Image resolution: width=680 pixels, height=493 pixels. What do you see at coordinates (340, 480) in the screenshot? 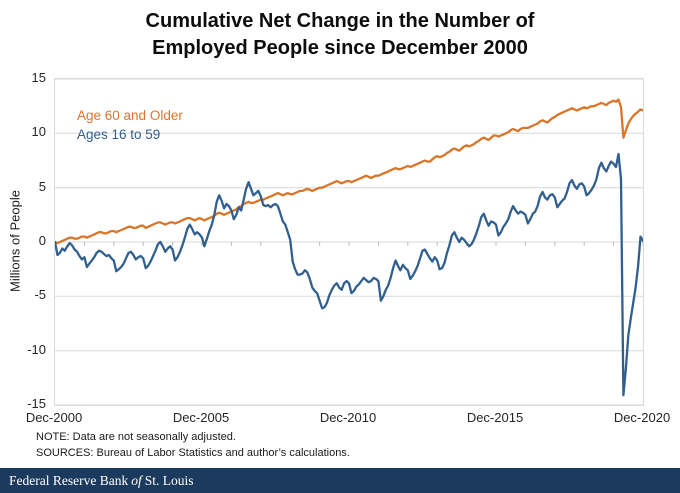
I see `footer-bar: Federal Reserve Bank of St. Louis` at bounding box center [340, 480].